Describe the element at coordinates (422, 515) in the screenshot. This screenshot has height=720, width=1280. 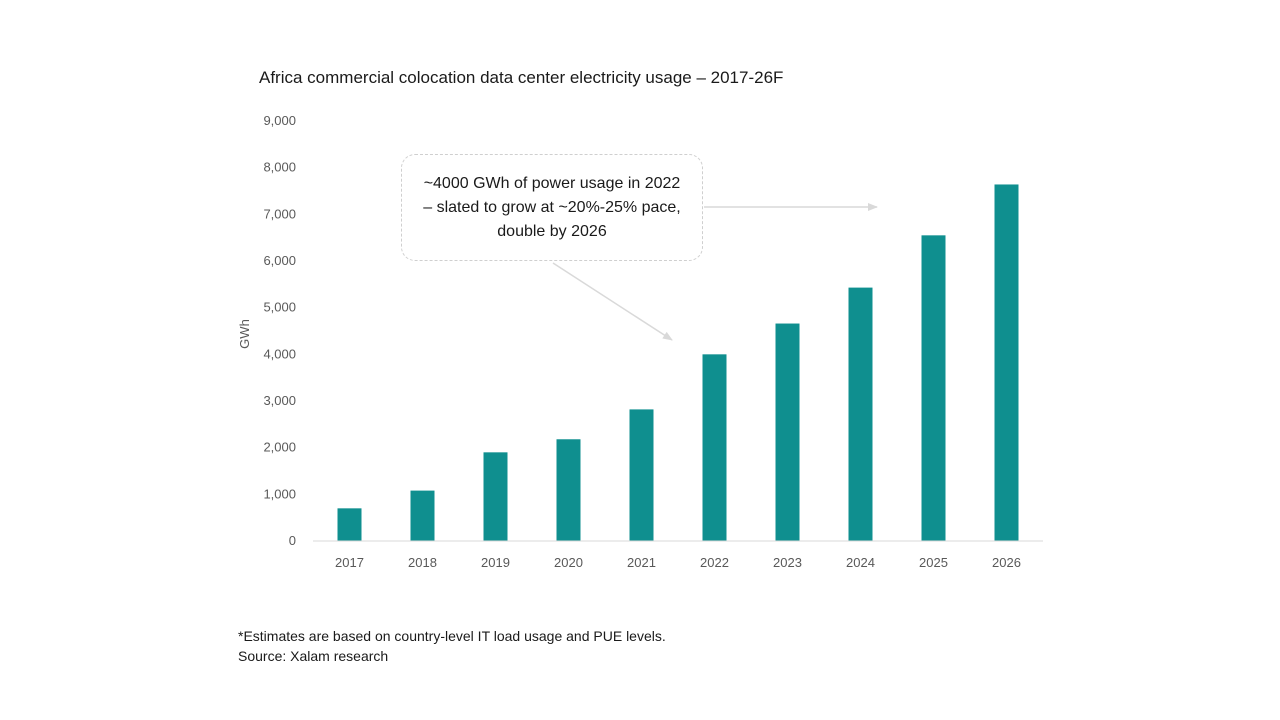
I see `bar-2018` at that location.